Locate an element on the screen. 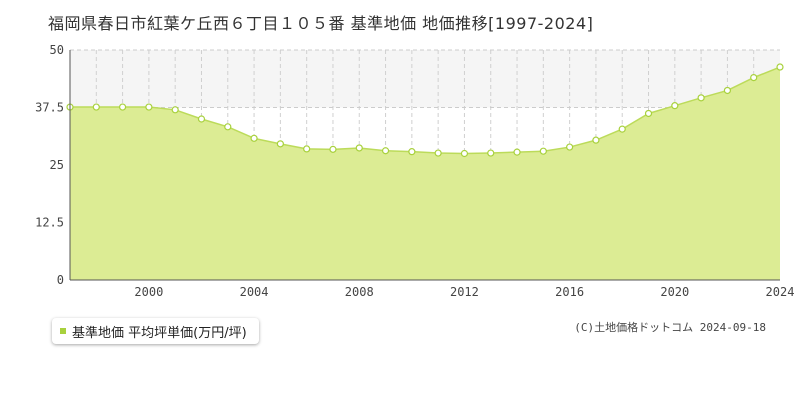 The height and width of the screenshot is (400, 800). x-tick-label: 2000 is located at coordinates (148, 292).